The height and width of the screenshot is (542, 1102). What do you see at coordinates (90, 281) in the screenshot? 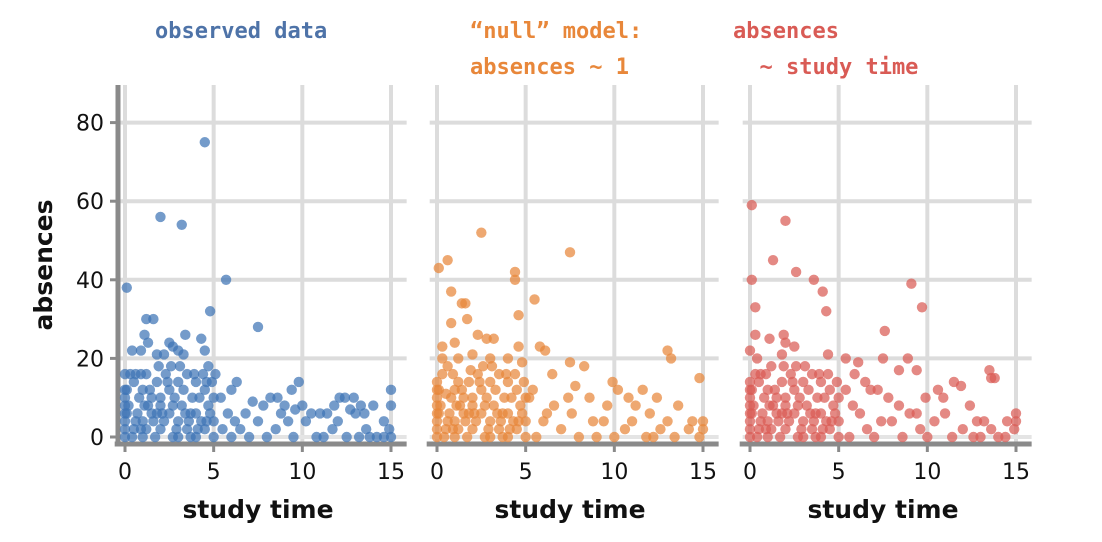
I see `y-tick-label: 40` at bounding box center [90, 281].